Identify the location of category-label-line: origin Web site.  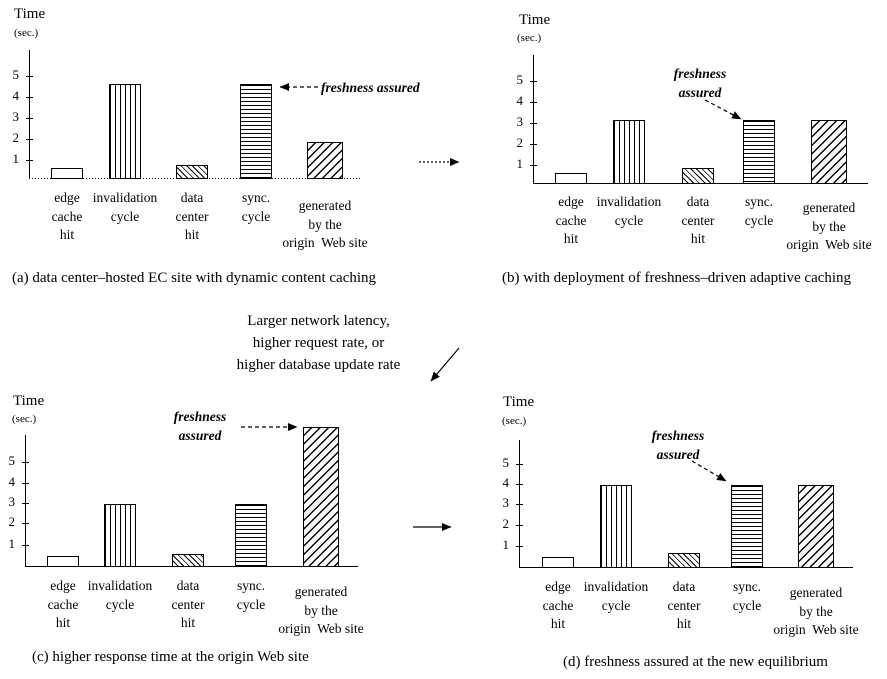
(325, 242).